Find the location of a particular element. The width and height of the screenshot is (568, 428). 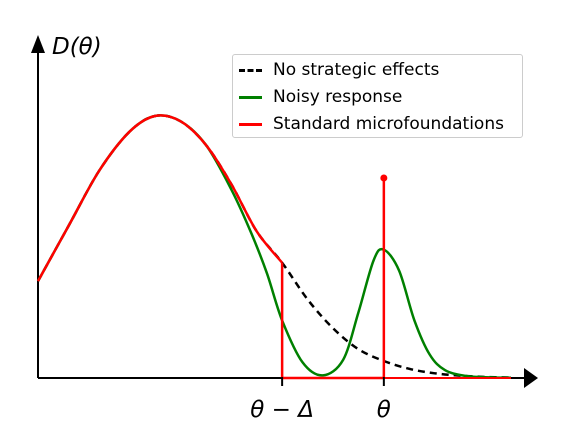

legend-swatch-red is located at coordinates (250, 124).